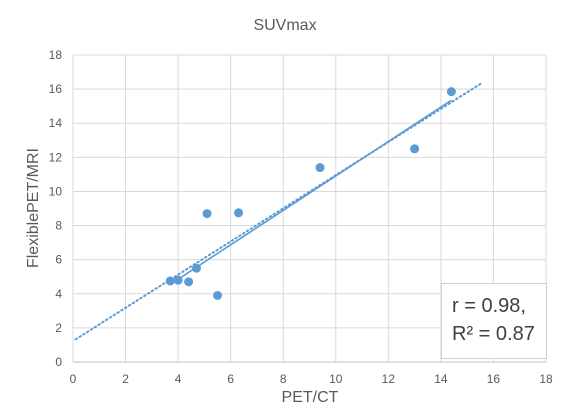  I want to click on x-tick-label: 14, so click(441, 379).